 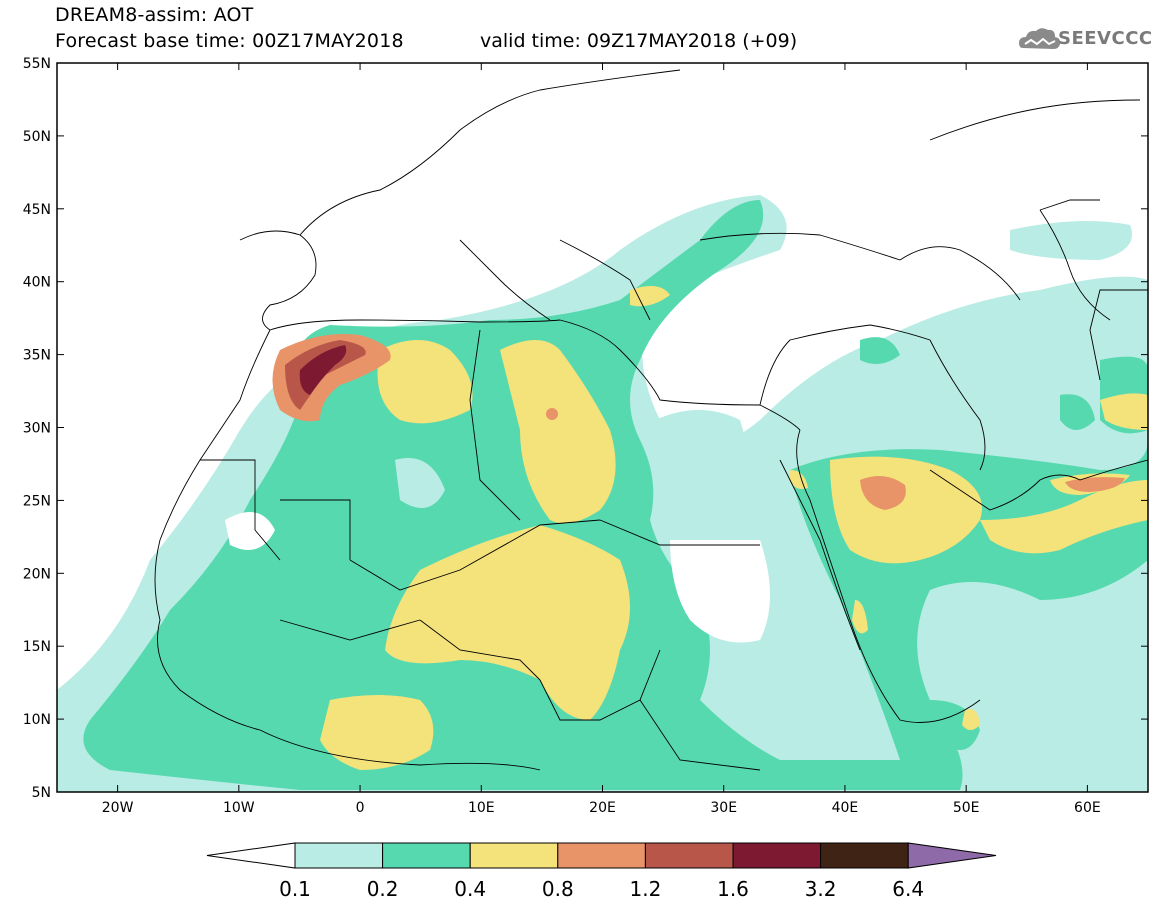 I want to click on lon-label: 40E, so click(x=845, y=808).